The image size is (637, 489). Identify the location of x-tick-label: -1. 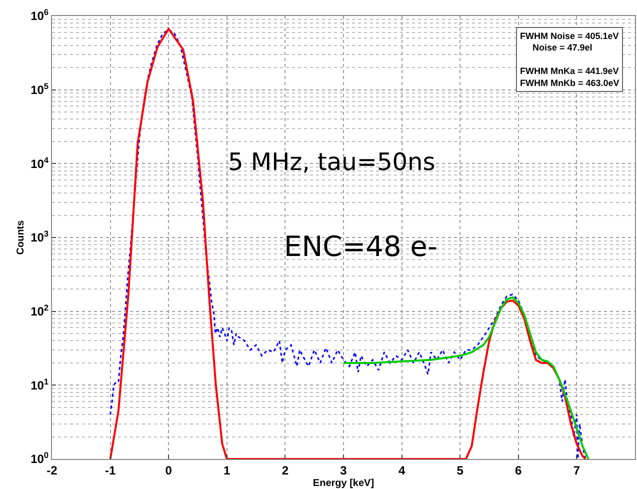
(110, 470).